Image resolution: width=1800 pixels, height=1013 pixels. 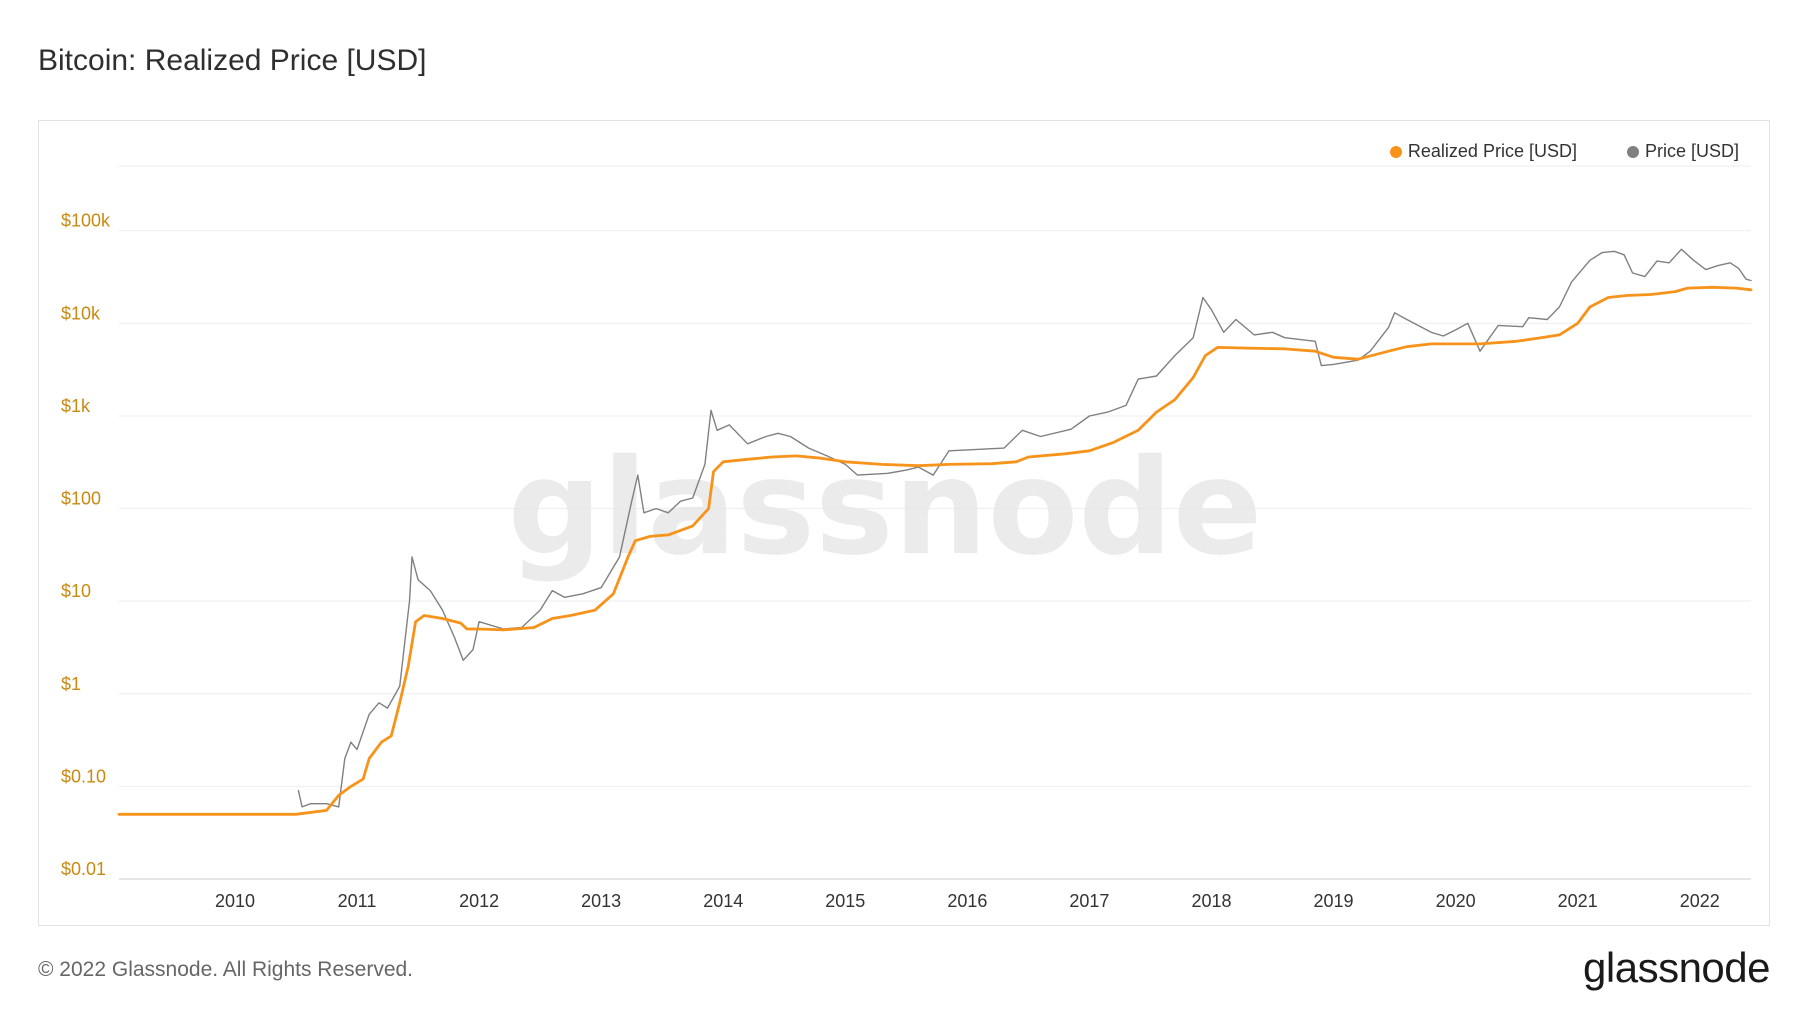 What do you see at coordinates (723, 901) in the screenshot?
I see `x-tick-label: 2014` at bounding box center [723, 901].